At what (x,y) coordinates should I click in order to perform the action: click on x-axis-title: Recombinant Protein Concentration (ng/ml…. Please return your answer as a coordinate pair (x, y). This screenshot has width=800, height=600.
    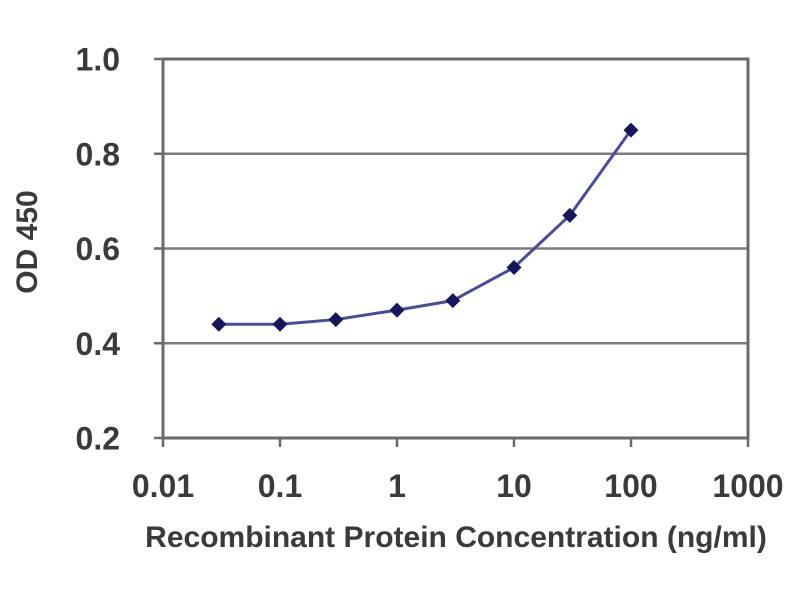
    Looking at the image, I should click on (456, 537).